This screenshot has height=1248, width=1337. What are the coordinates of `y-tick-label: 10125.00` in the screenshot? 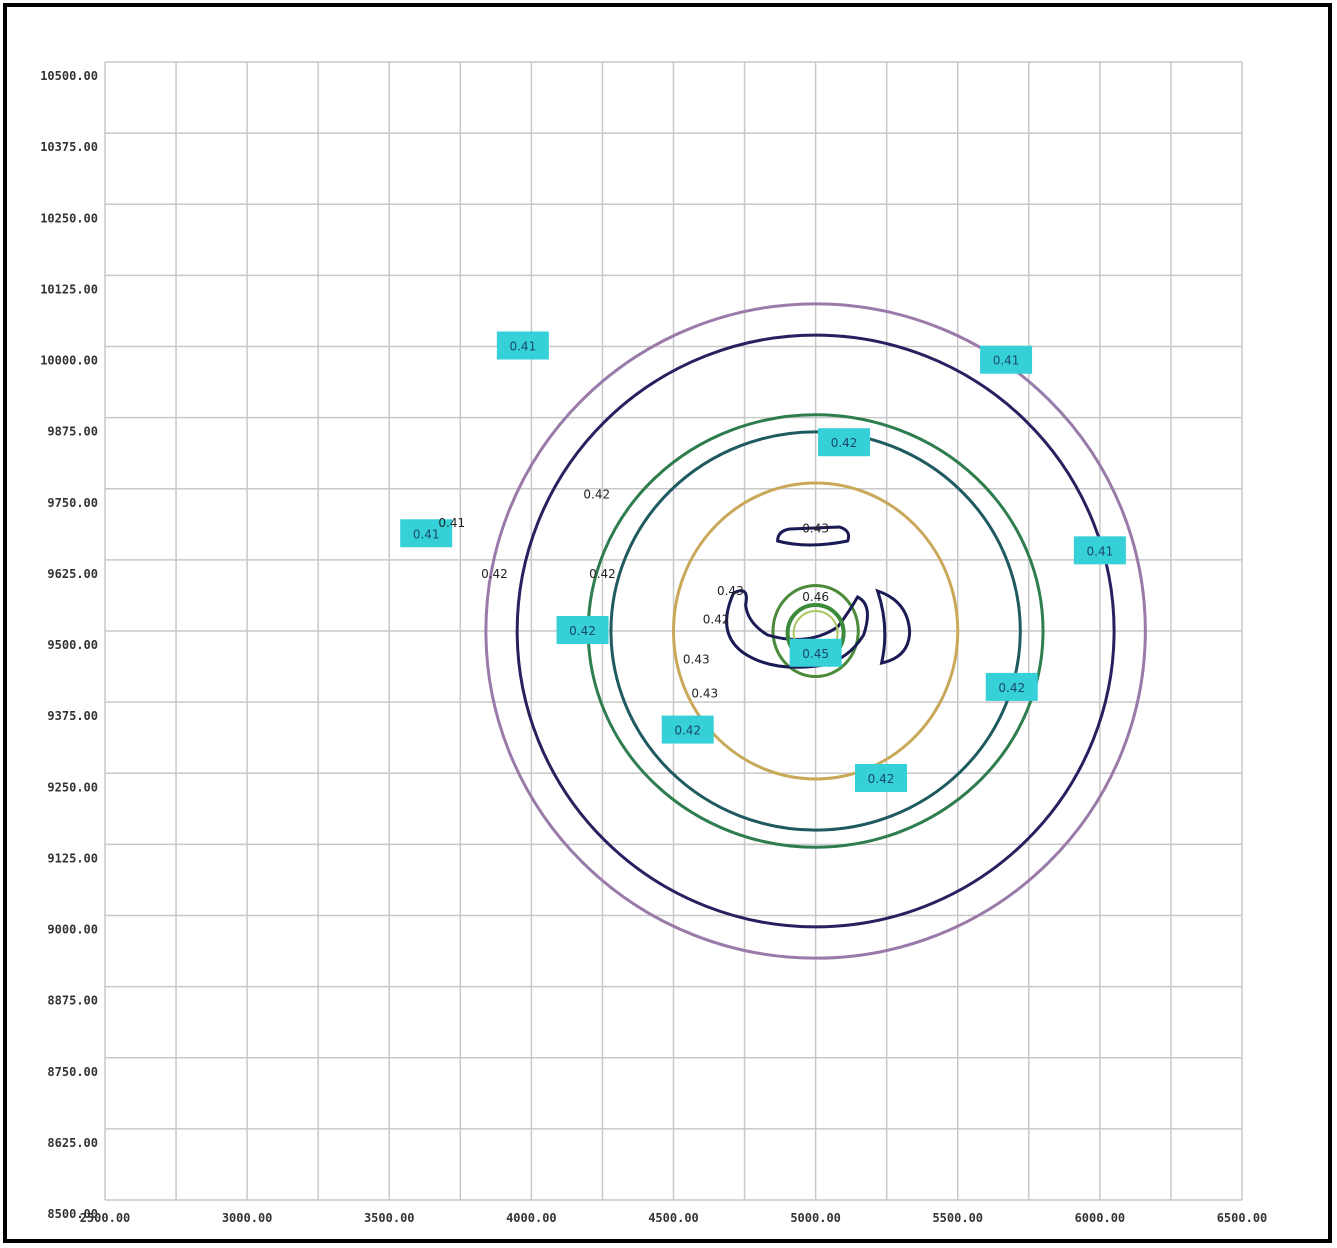 It's located at (69, 289).